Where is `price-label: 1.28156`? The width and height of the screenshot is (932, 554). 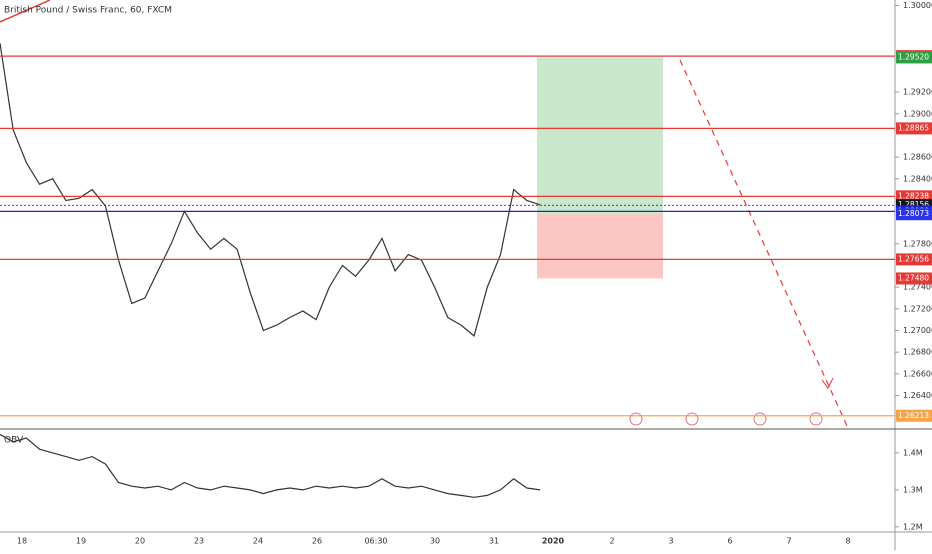 price-label: 1.28156 is located at coordinates (913, 204).